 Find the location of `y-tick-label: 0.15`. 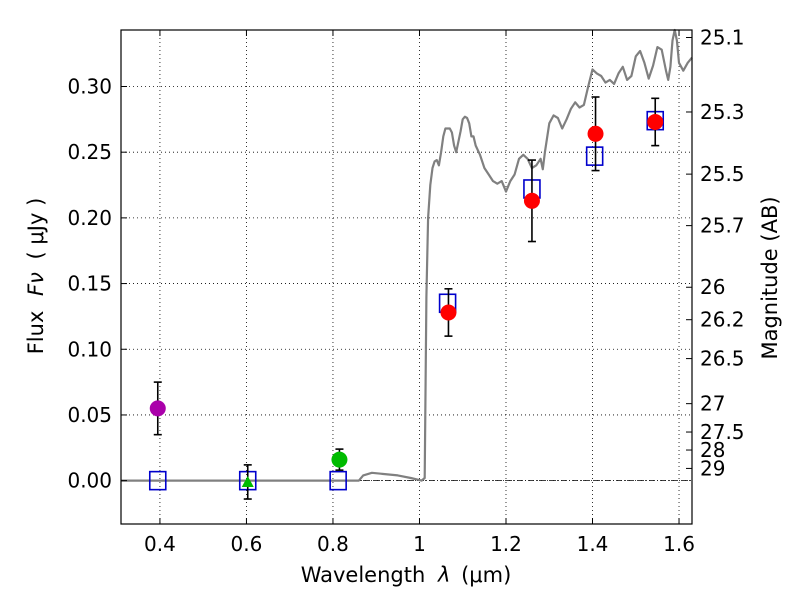

y-tick-label: 0.15 is located at coordinates (89, 284).